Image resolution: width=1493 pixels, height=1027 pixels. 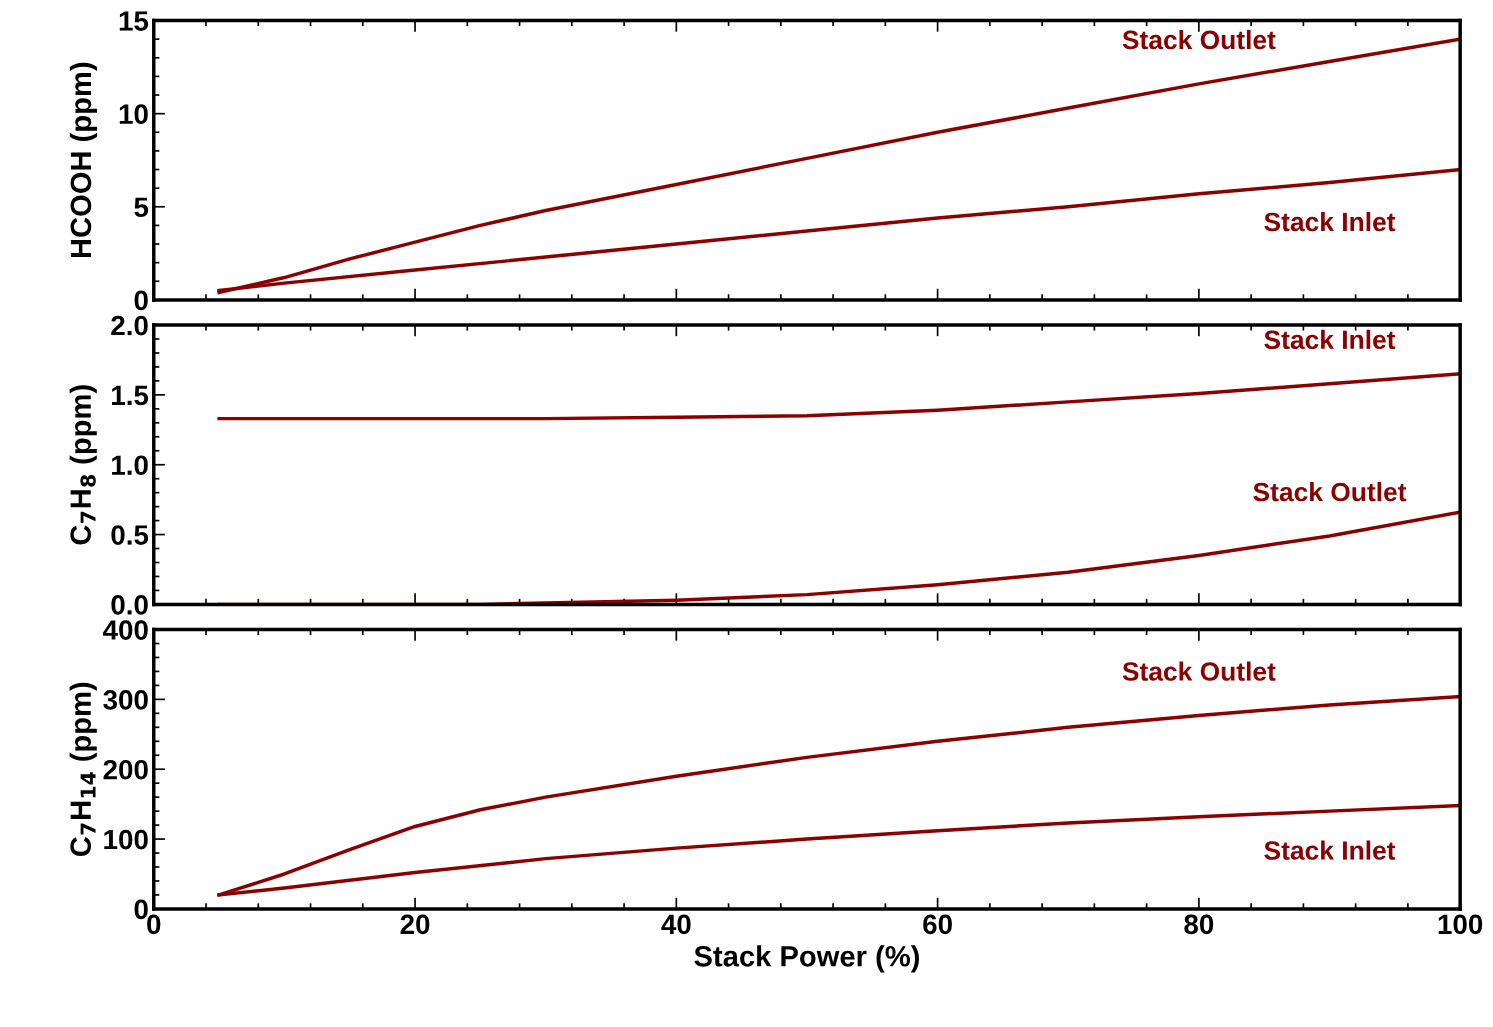 What do you see at coordinates (125, 769) in the screenshot?
I see `y-tick-label: 200` at bounding box center [125, 769].